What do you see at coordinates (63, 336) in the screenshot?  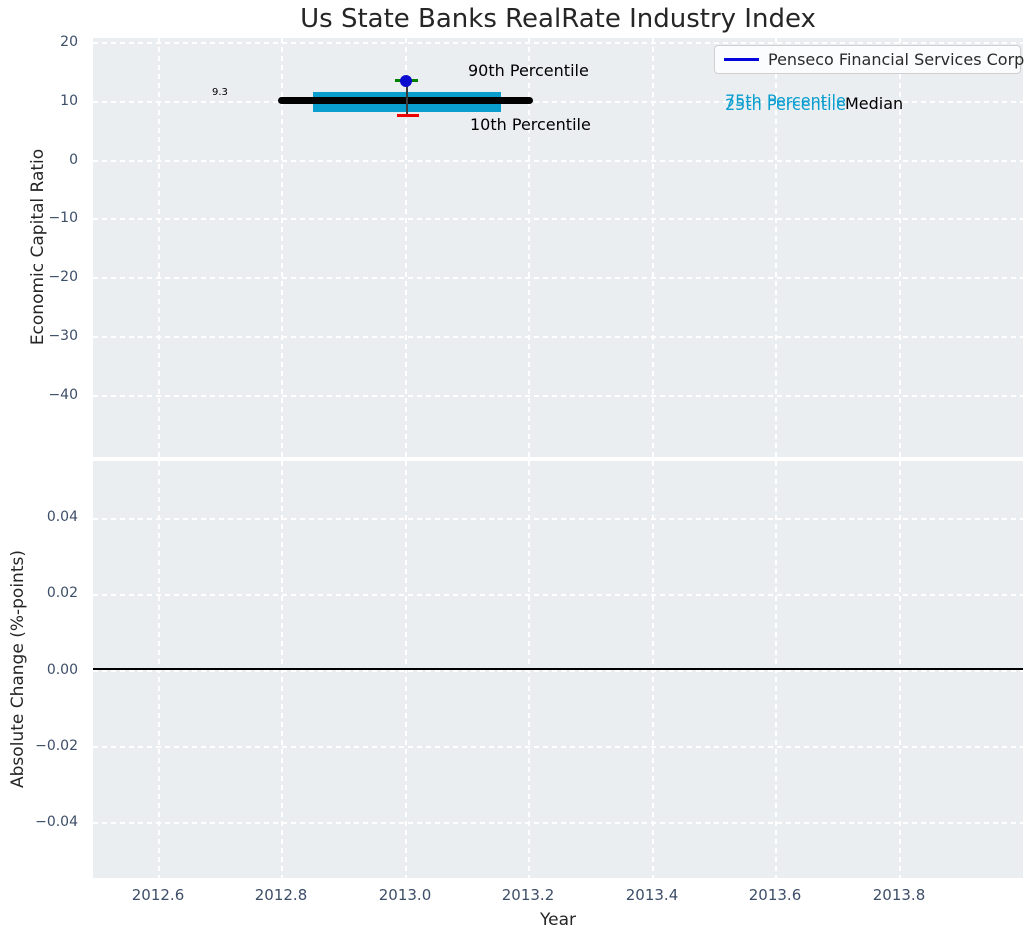 I see `ytick-label: −30` at bounding box center [63, 336].